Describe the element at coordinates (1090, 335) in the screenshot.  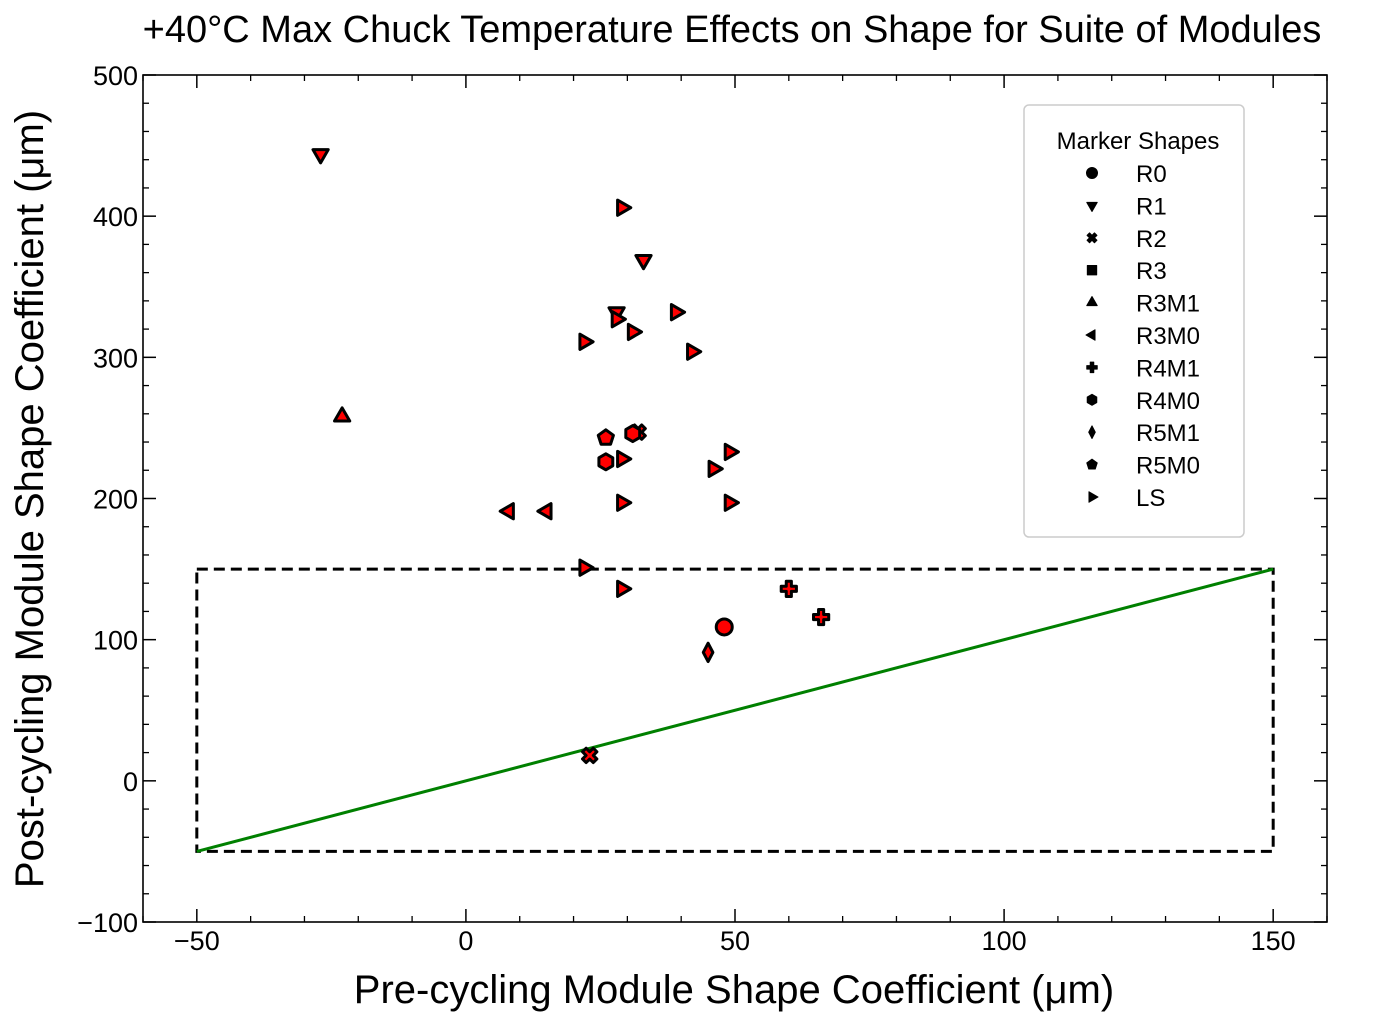
I see `legend-marker-r3m0` at that location.